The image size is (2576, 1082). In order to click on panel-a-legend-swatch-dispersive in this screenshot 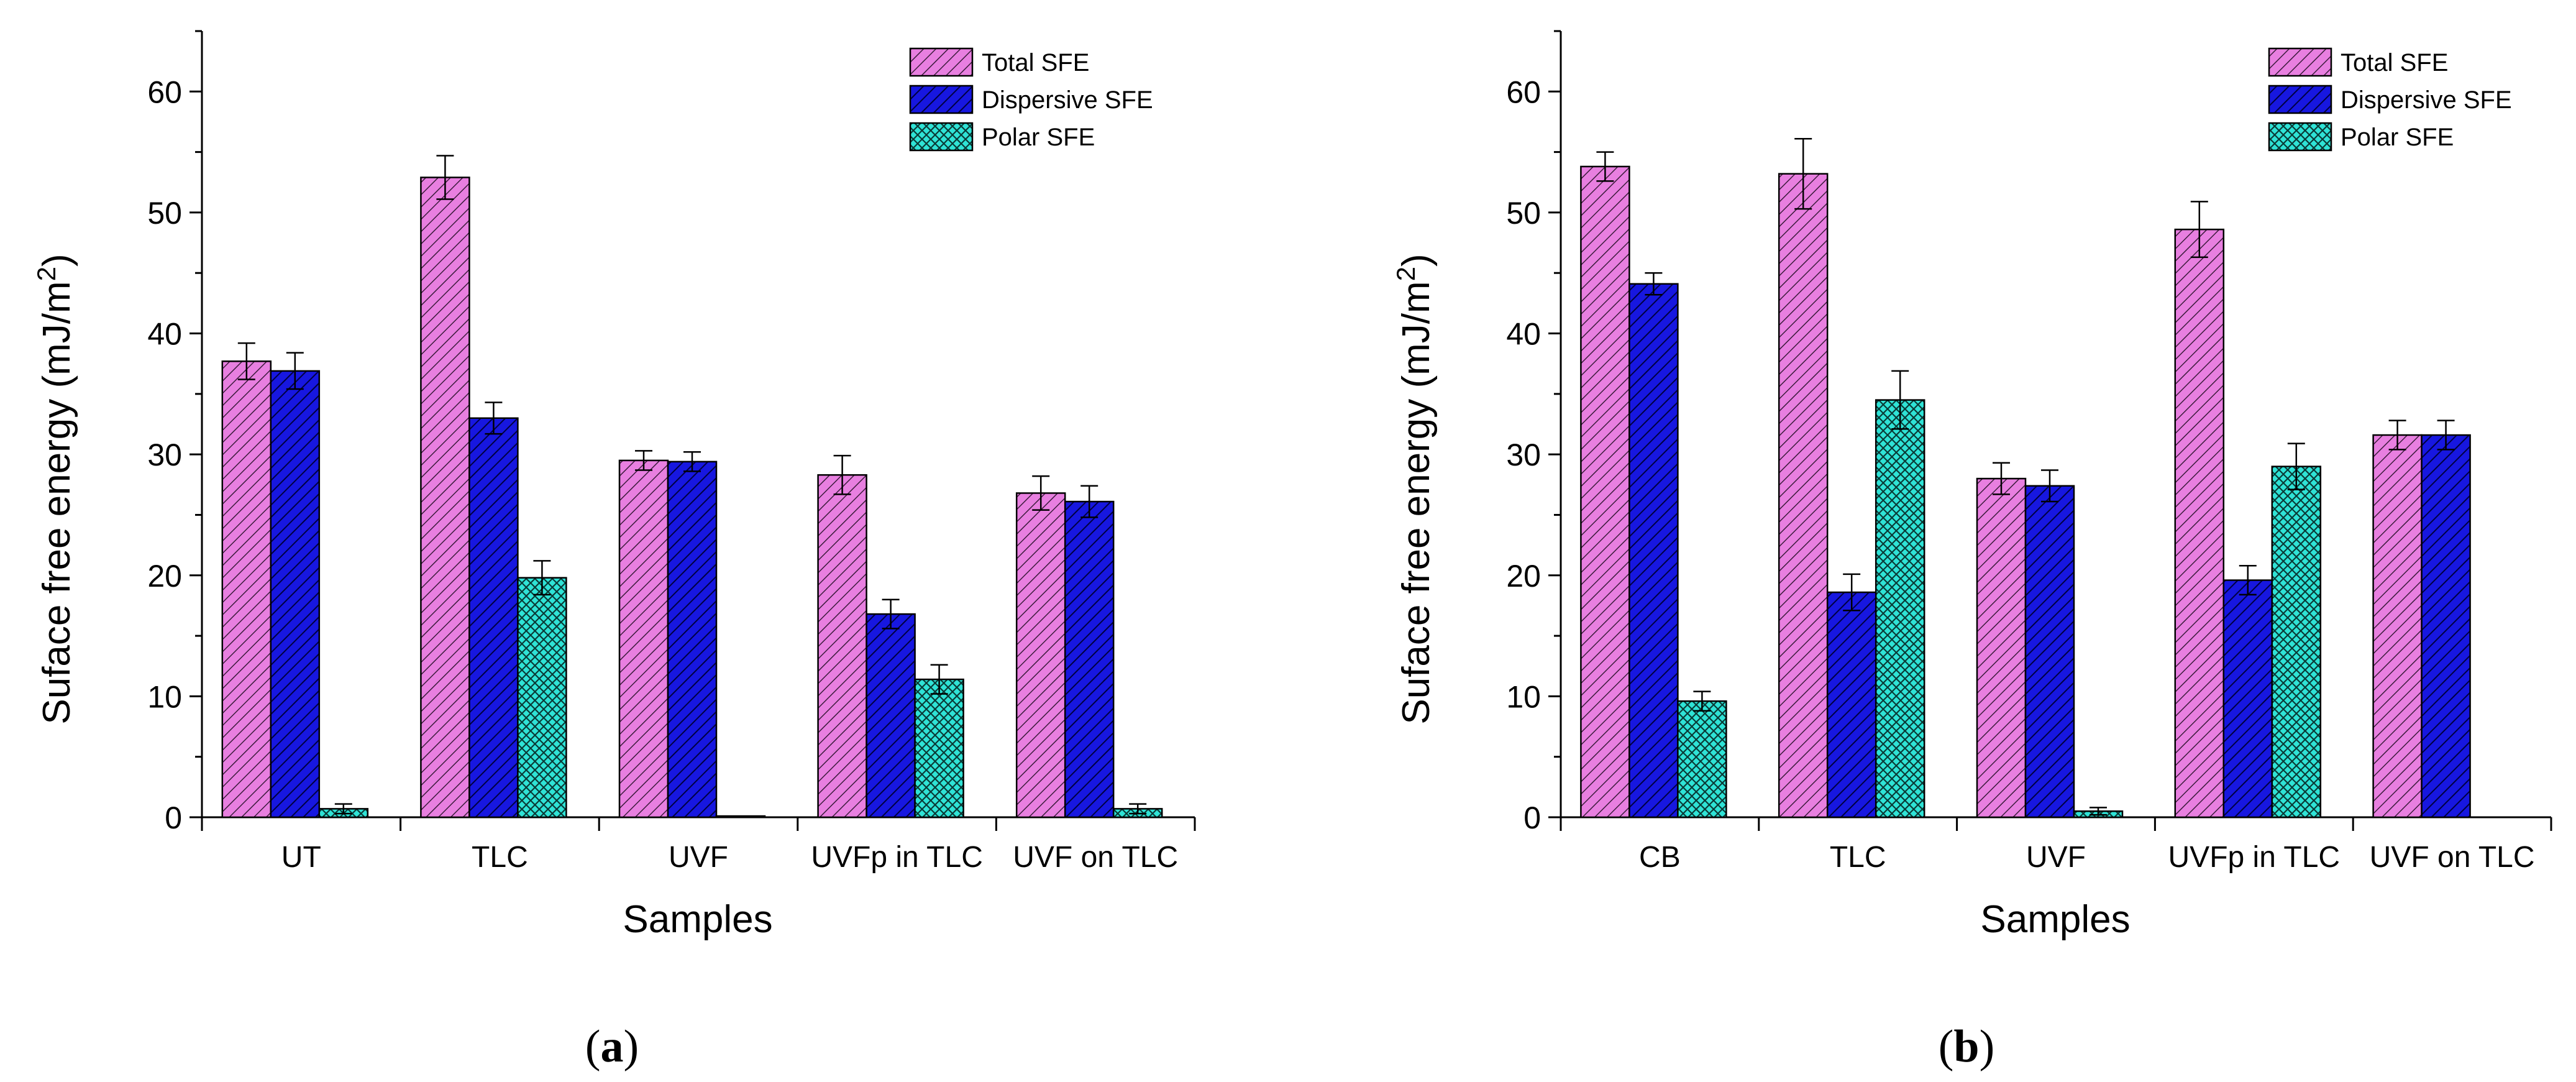, I will do `click(941, 99)`.